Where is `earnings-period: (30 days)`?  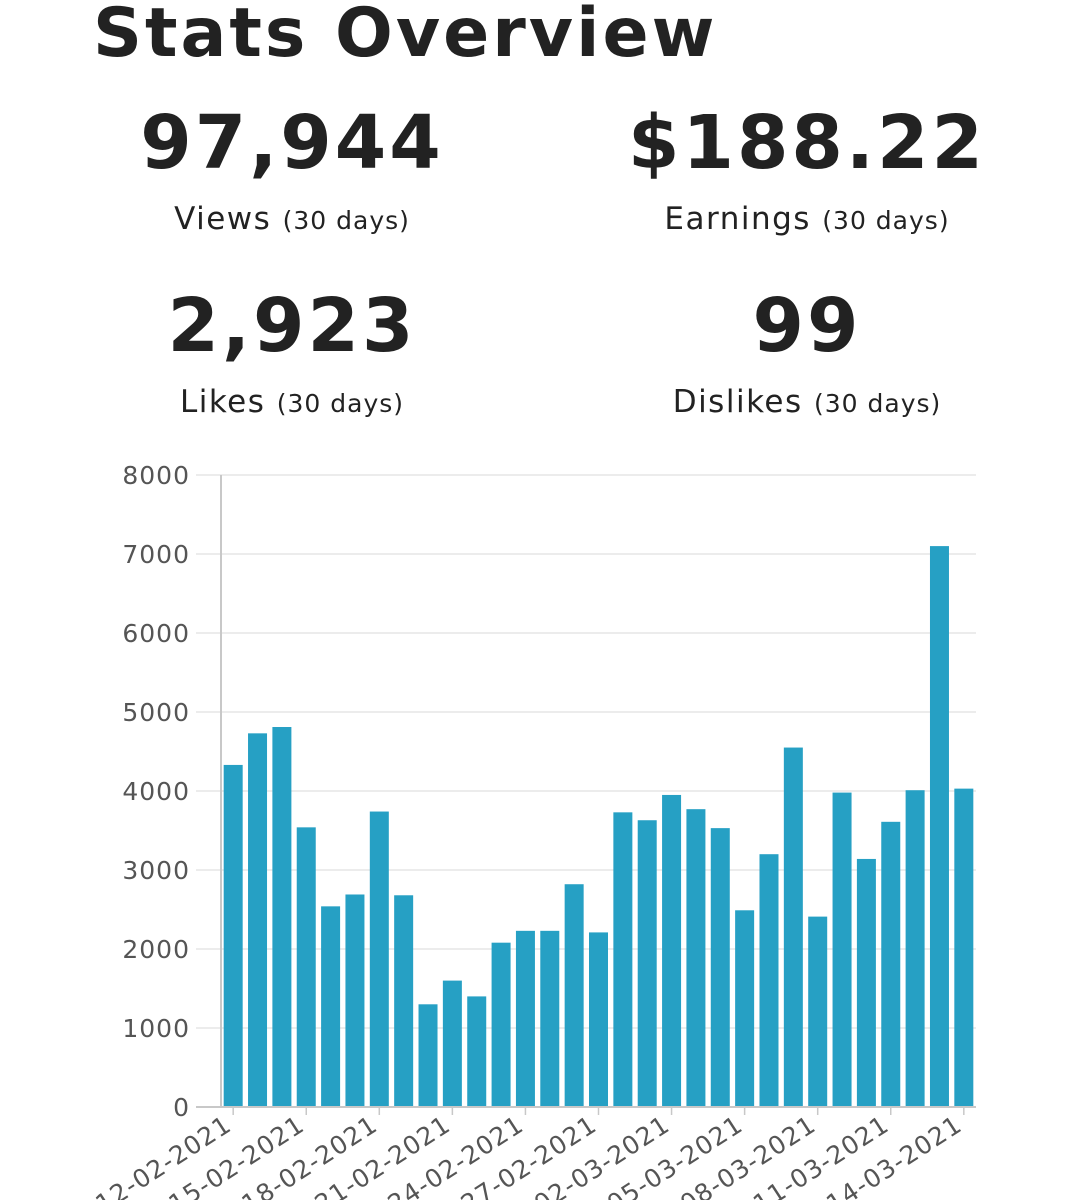
earnings-period: (30 days) is located at coordinates (886, 220).